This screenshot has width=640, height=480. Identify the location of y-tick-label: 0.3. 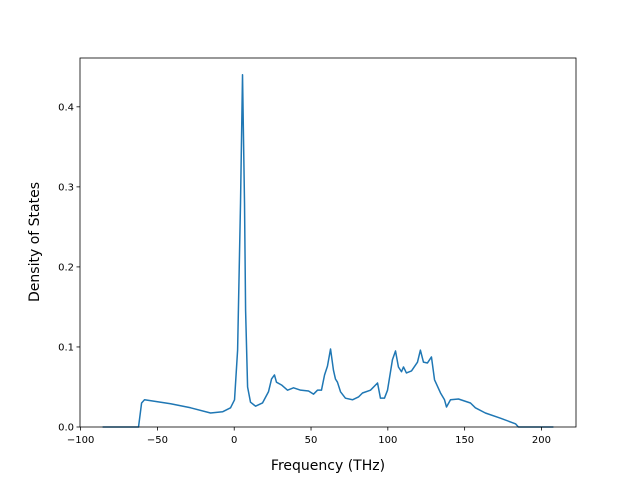
(66, 187).